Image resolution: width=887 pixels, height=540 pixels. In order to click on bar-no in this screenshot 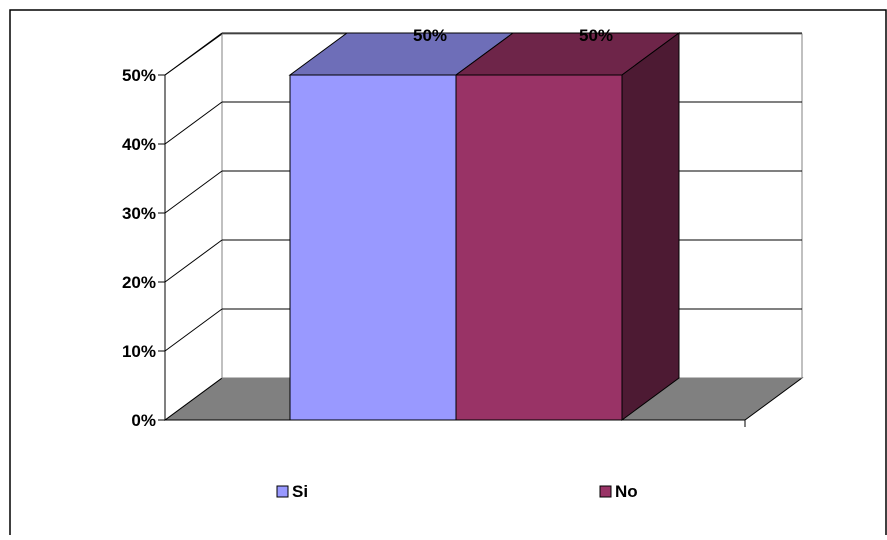, I will do `click(539, 247)`.